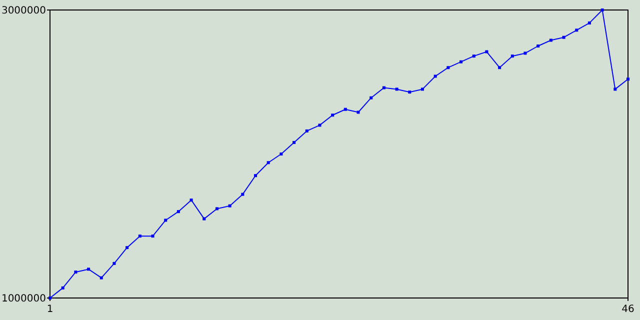  I want to click on x-tick-label: 1, so click(50, 309).